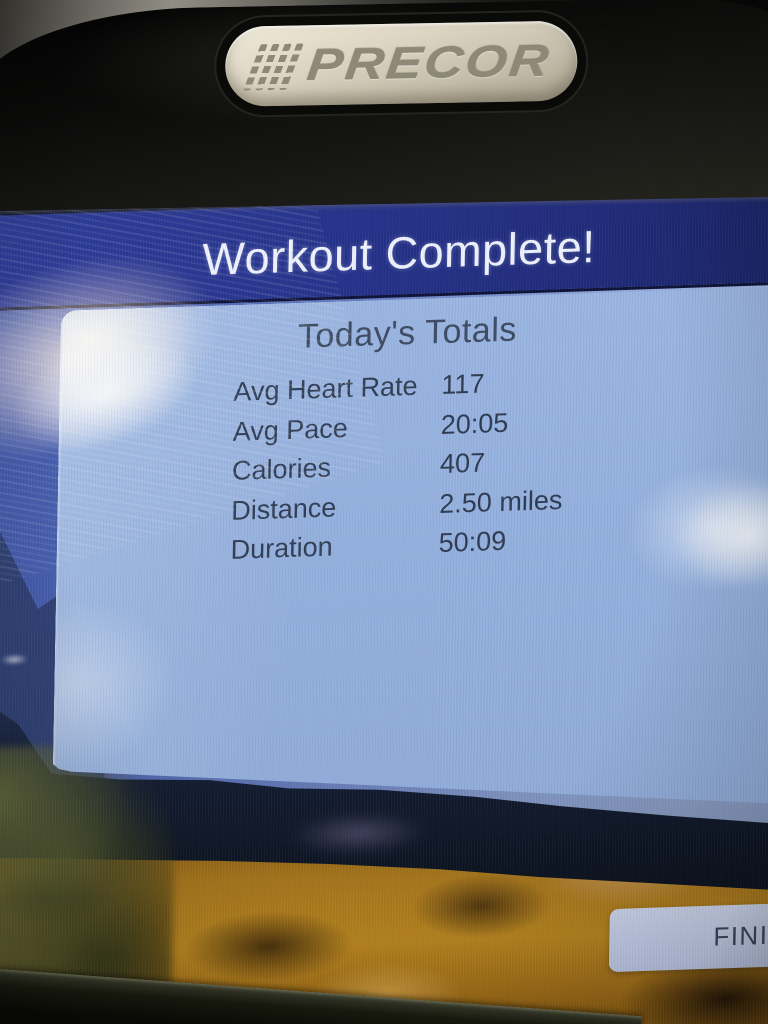 This screenshot has height=1024, width=768. I want to click on precor-logo: PRECOR, so click(428, 63).